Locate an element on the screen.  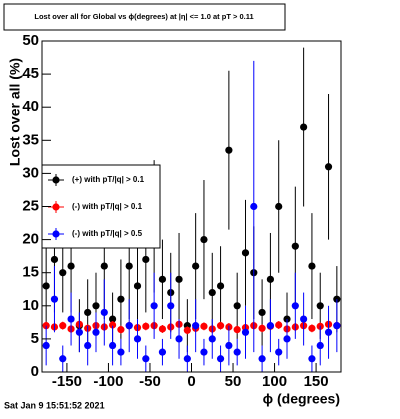
y-tick-label: 5 is located at coordinates (35, 338).